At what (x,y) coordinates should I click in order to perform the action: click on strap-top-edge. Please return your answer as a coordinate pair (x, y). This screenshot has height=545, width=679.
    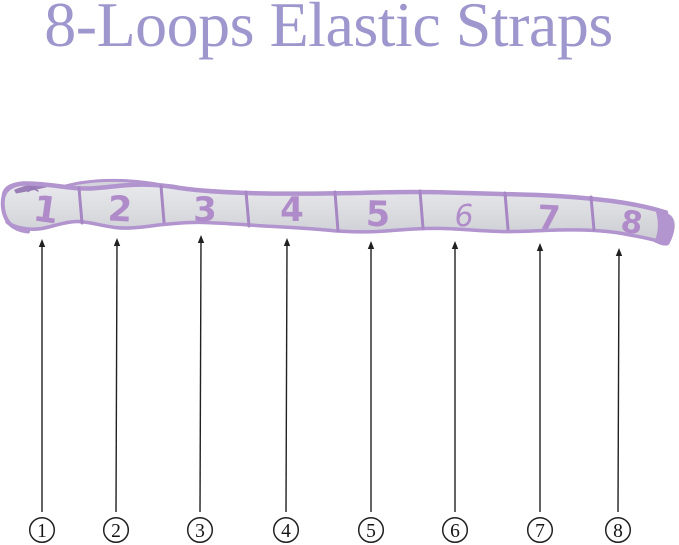
    Looking at the image, I should click on (335, 198).